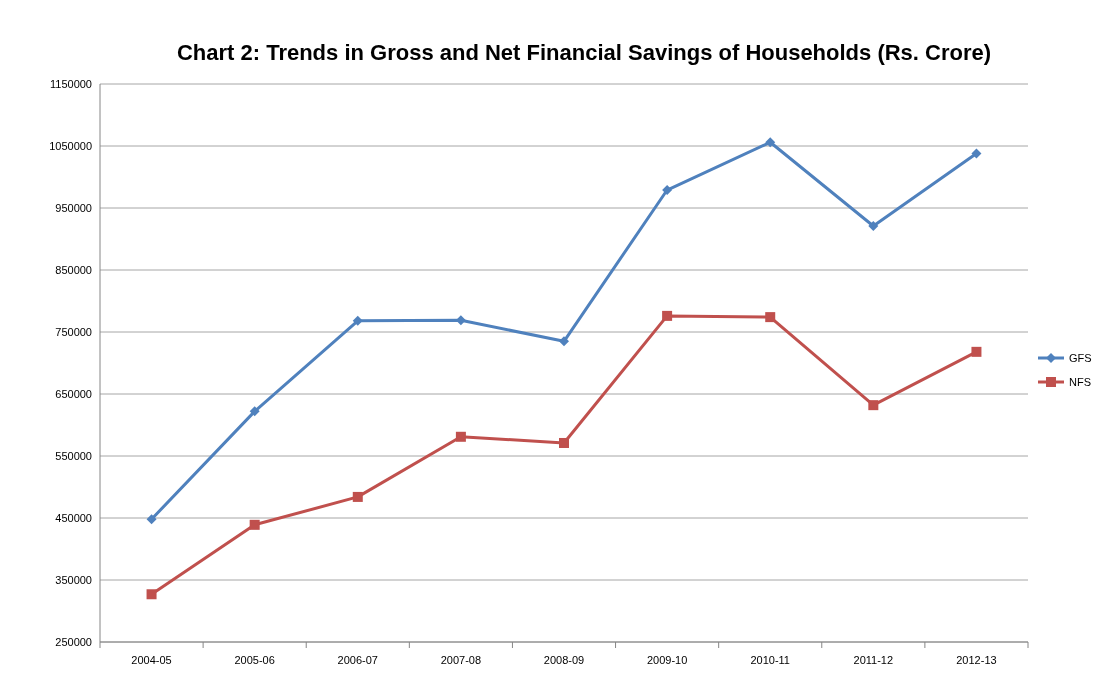  I want to click on y-tick-label: 350000, so click(73, 579).